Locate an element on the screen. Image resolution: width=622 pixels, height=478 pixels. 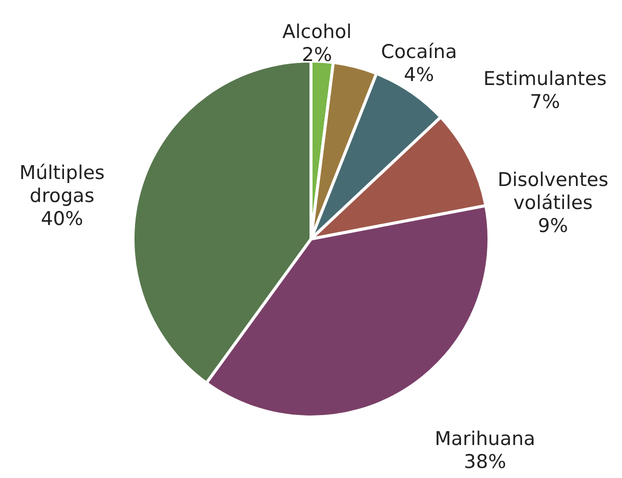
slice-label: Múltiples drogas is located at coordinates (62, 184).